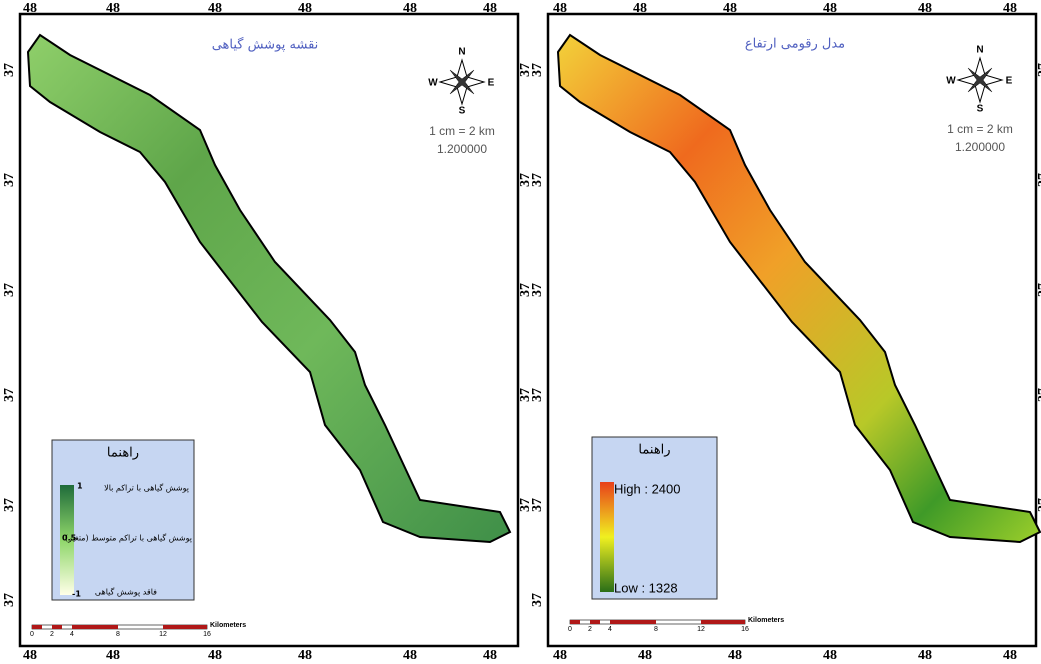  What do you see at coordinates (128, 538) in the screenshot?
I see `legend-entry: پوشش گیاهی با تراکم متوسط (متغیر)` at bounding box center [128, 538].